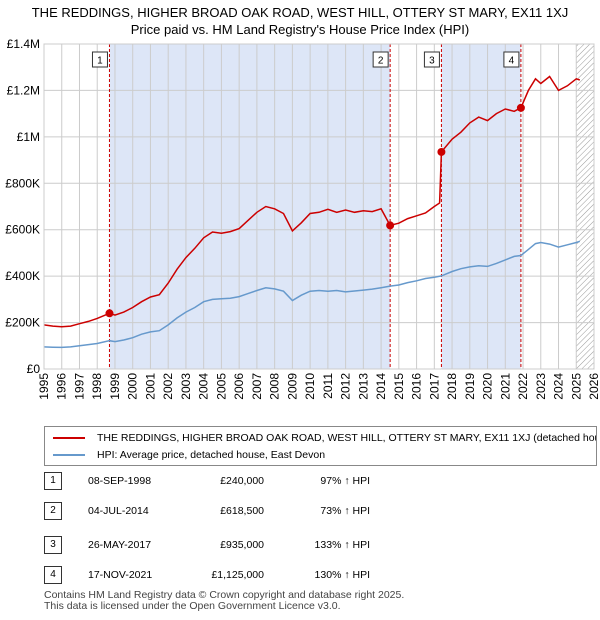  What do you see at coordinates (342, 575) in the screenshot?
I see `sale-hpi-change: 130% ↑ HPI` at bounding box center [342, 575].